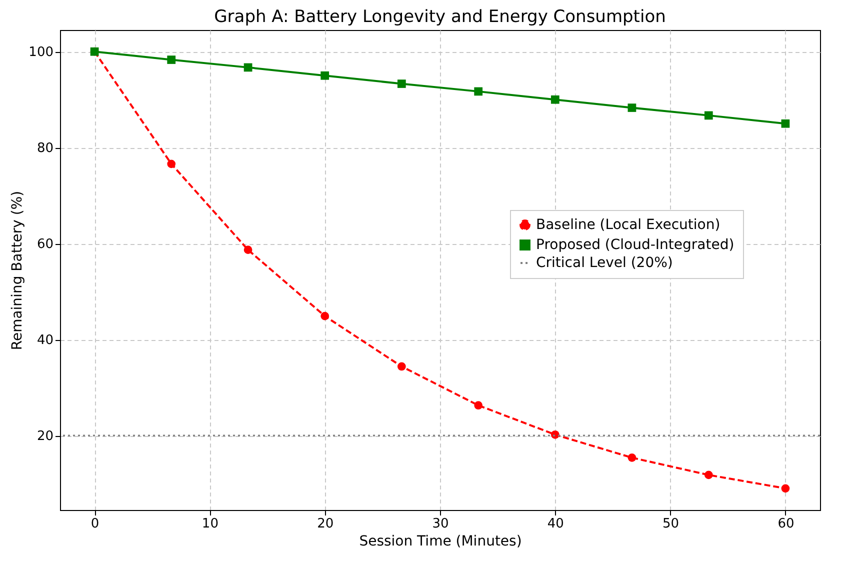  What do you see at coordinates (45, 244) in the screenshot?
I see `y-tick-label: 60` at bounding box center [45, 244].